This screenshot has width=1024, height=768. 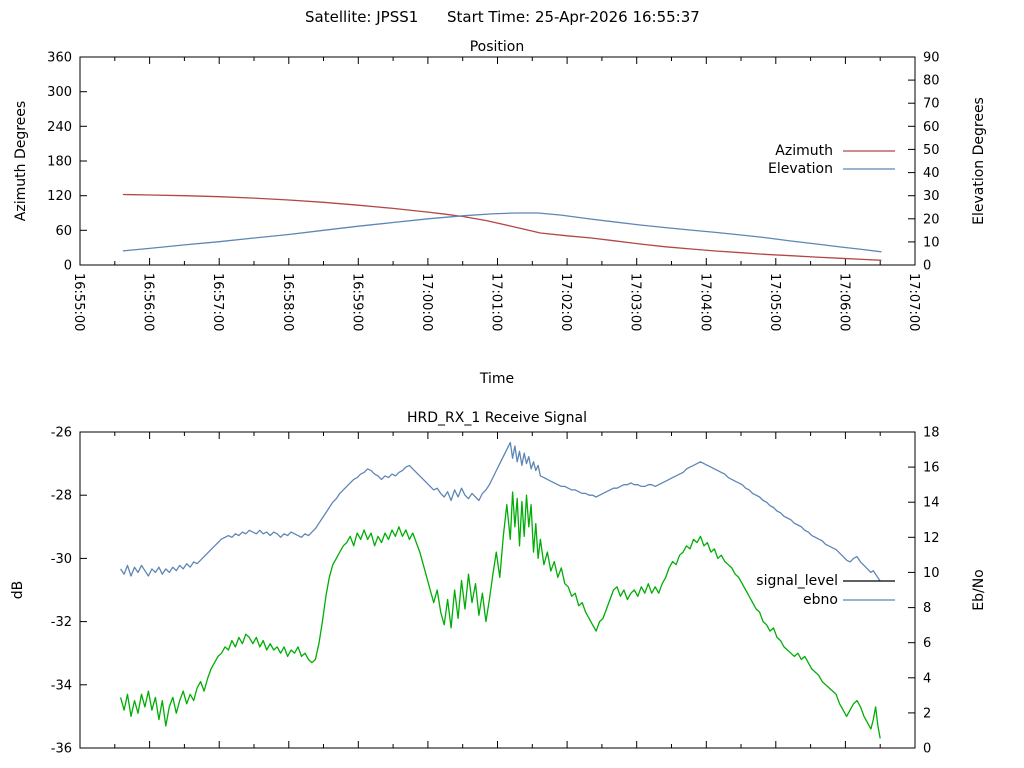 I want to click on y-right-tick-label: 50, so click(x=931, y=150).